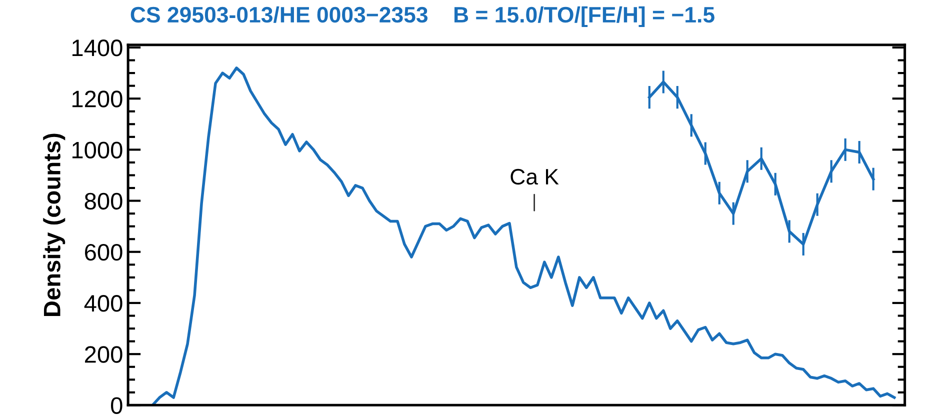  Describe the element at coordinates (103, 252) in the screenshot. I see `y-tick-label: 600` at that location.